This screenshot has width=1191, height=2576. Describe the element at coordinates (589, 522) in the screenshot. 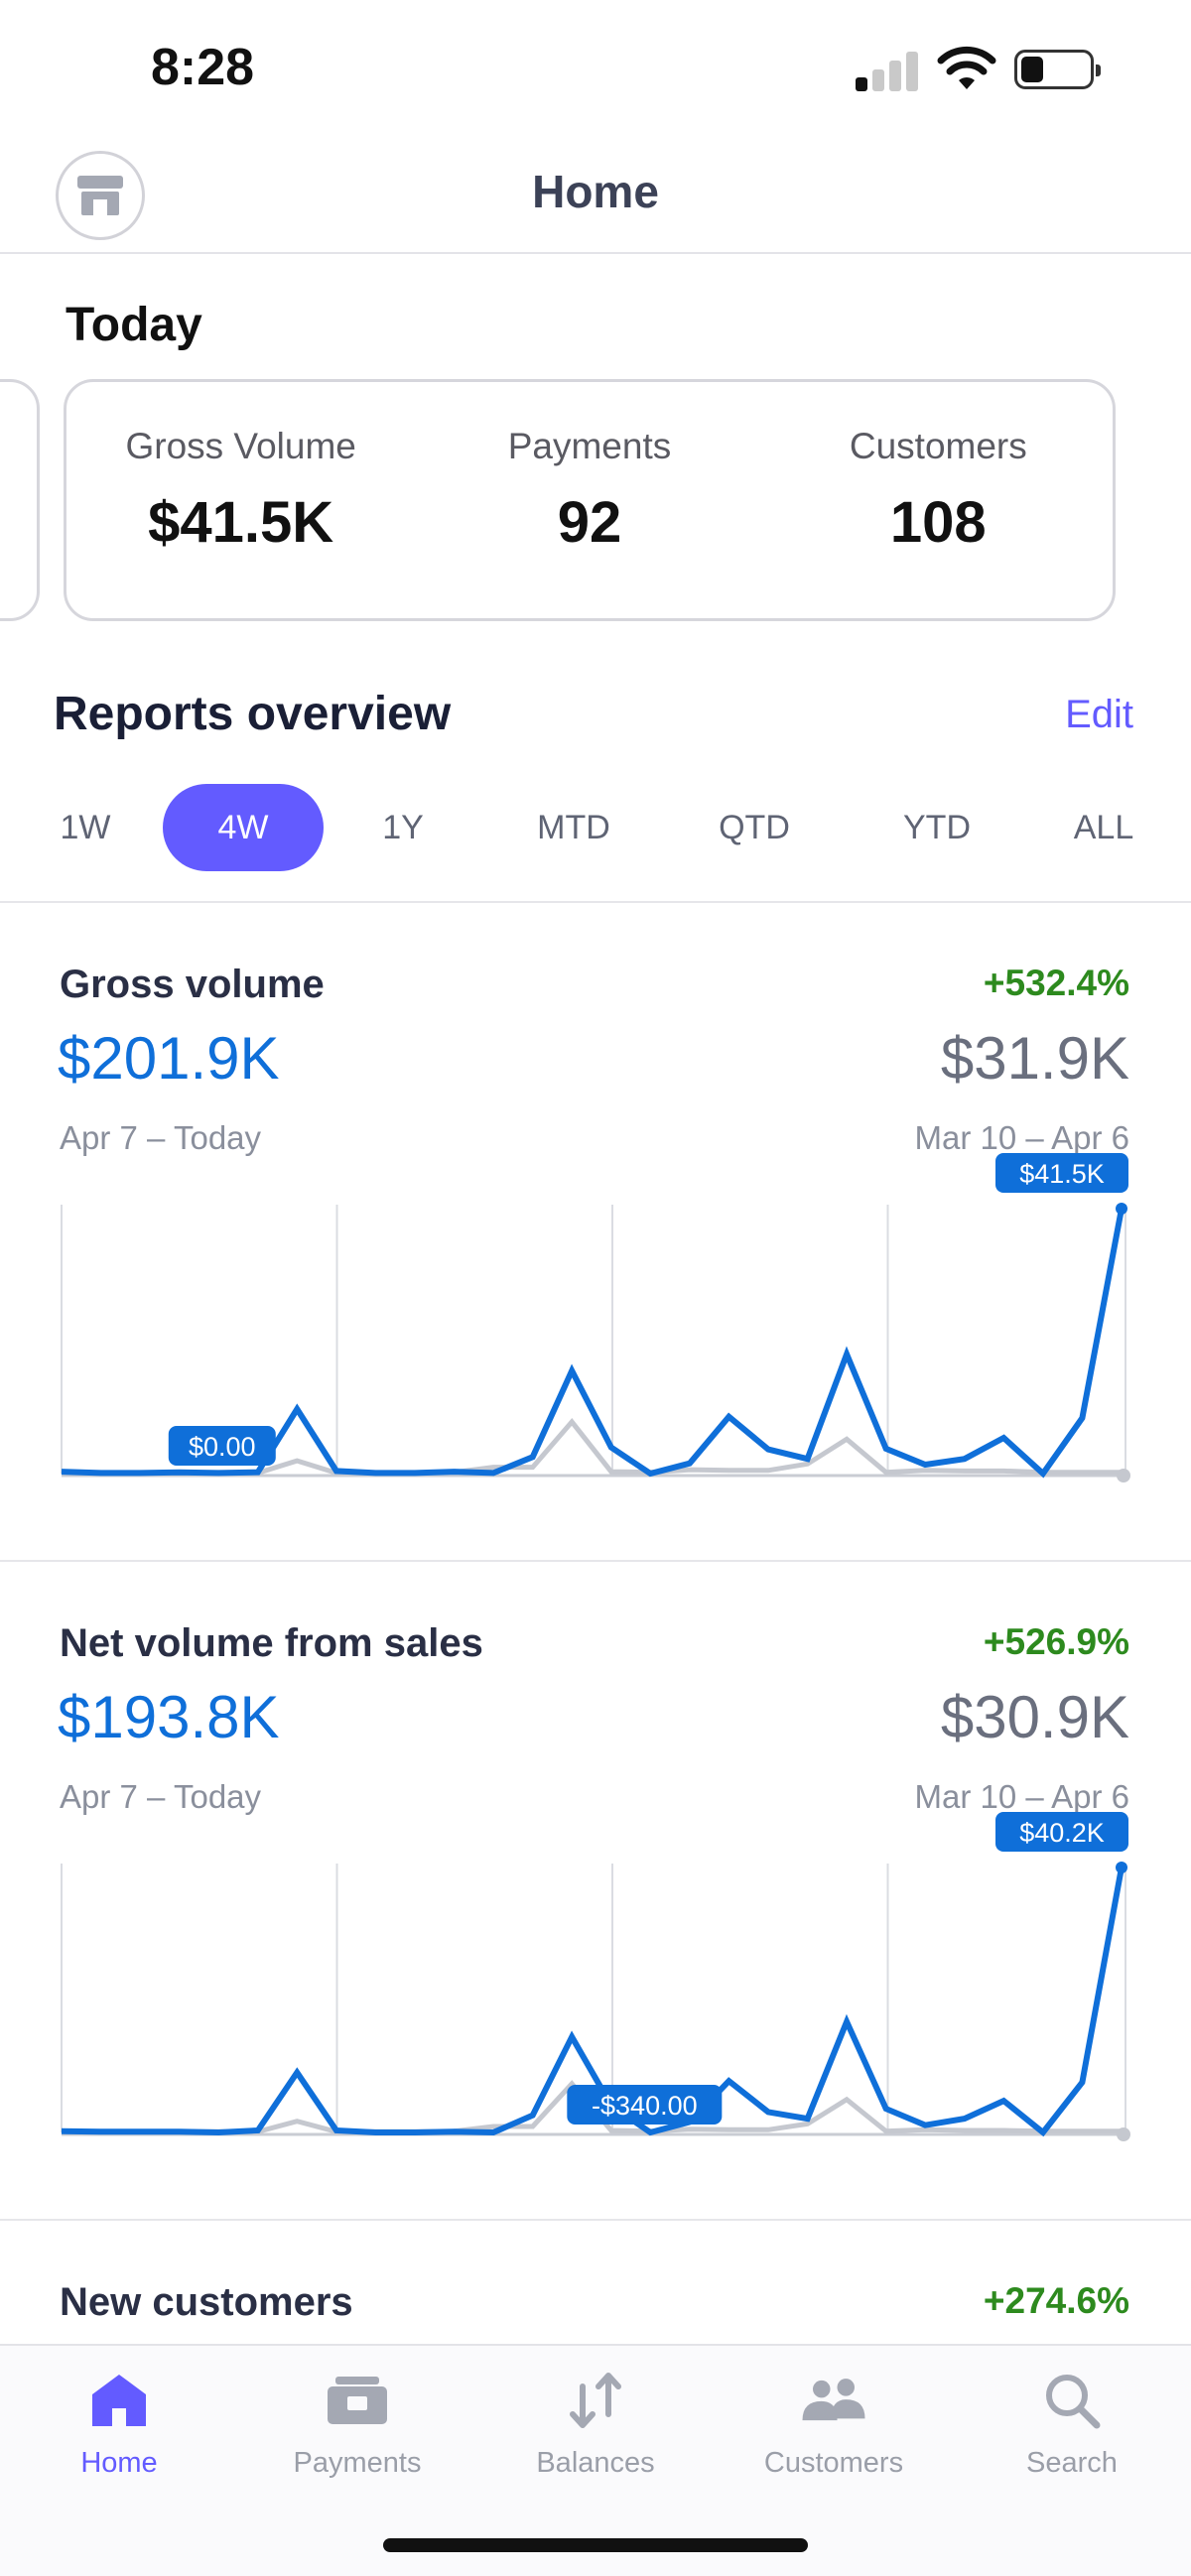

I see `metric-value: 92` at that location.